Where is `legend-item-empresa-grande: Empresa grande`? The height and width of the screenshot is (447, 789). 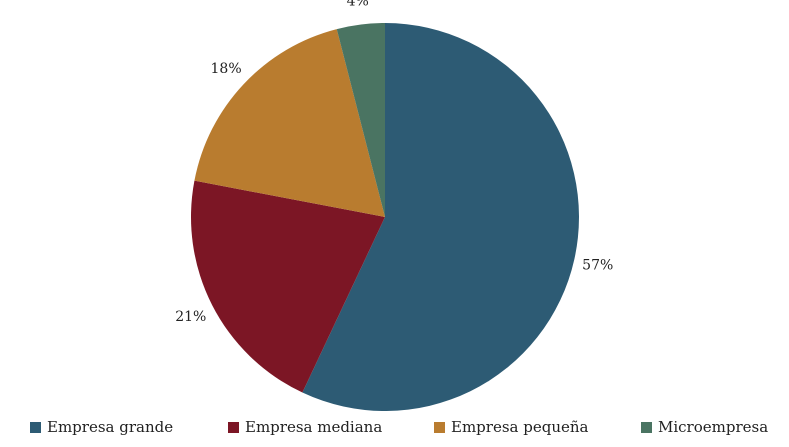 legend-item-empresa-grande: Empresa grande is located at coordinates (101, 427).